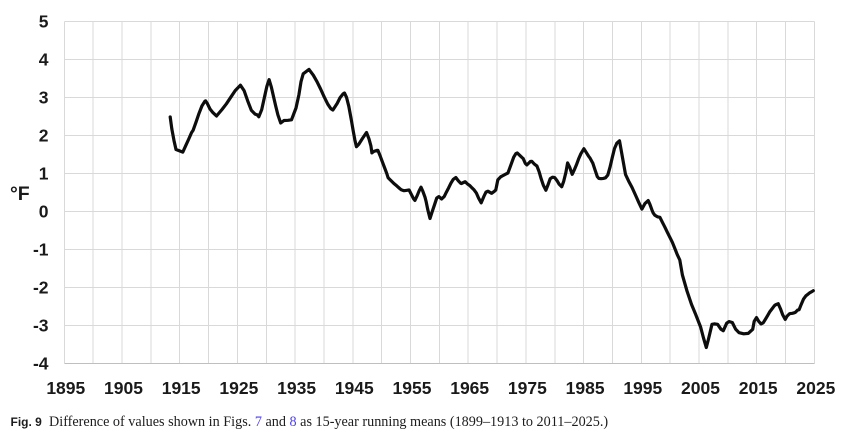 The width and height of the screenshot is (846, 442). I want to click on svg-text: 1905, so click(123, 388).